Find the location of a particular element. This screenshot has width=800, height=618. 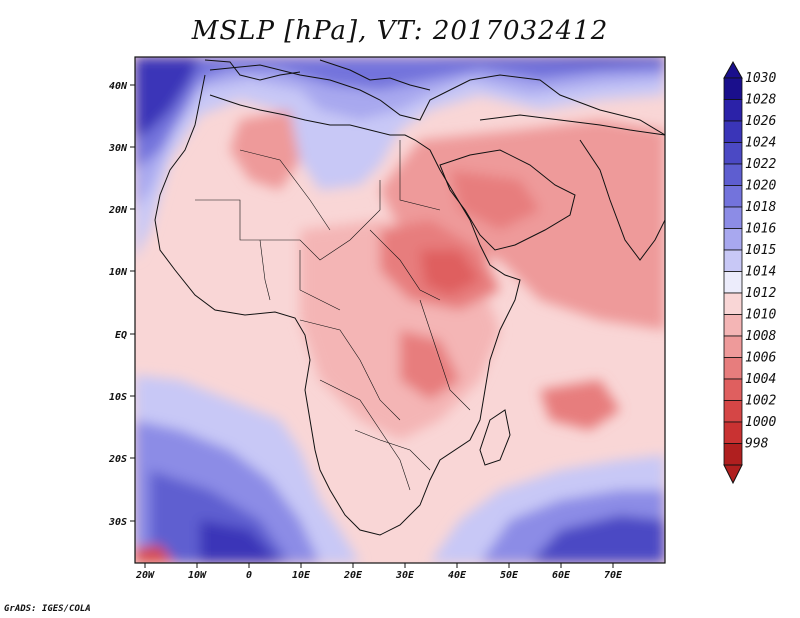

x-tick-70e: 70E is located at coordinates (613, 575).